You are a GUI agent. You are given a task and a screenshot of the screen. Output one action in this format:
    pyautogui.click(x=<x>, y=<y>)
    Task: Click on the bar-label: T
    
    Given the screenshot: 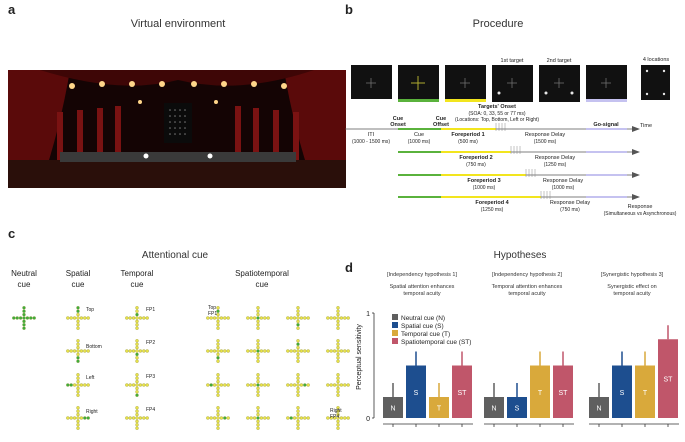 What is the action you would take?
    pyautogui.click(x=439, y=409)
    